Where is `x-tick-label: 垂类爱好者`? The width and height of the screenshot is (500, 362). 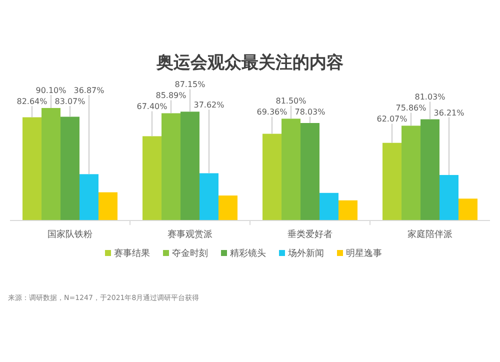
x-tick-label: 垂类爱好者 is located at coordinates (310, 234).